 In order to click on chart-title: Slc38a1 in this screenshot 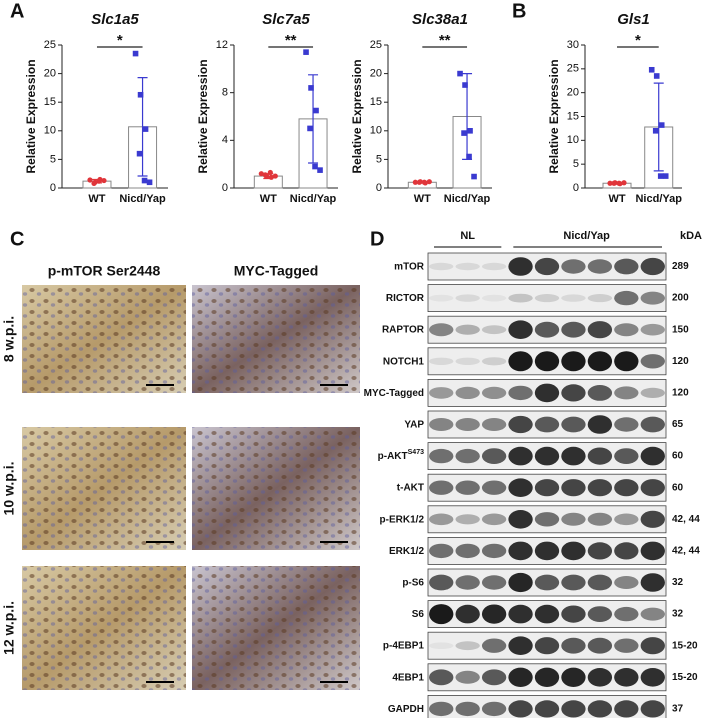, I will do `click(440, 19)`.